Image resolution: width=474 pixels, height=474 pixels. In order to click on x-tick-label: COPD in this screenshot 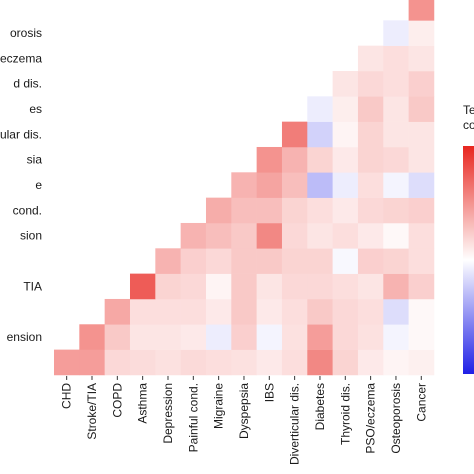, I will do `click(117, 400)`.